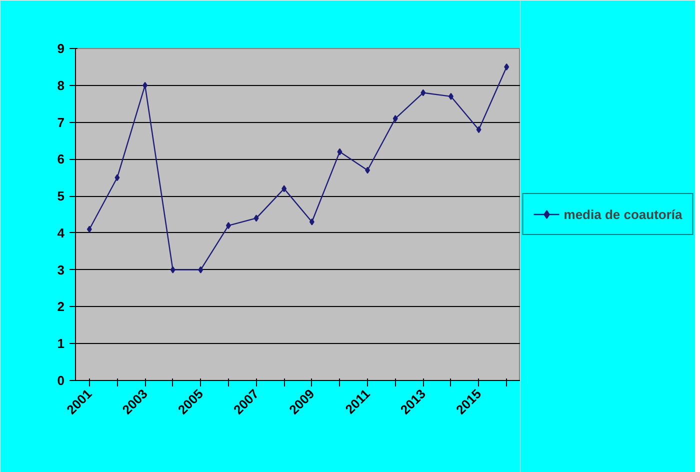  Describe the element at coordinates (61, 270) in the screenshot. I see `y-tick-label: 3` at that location.